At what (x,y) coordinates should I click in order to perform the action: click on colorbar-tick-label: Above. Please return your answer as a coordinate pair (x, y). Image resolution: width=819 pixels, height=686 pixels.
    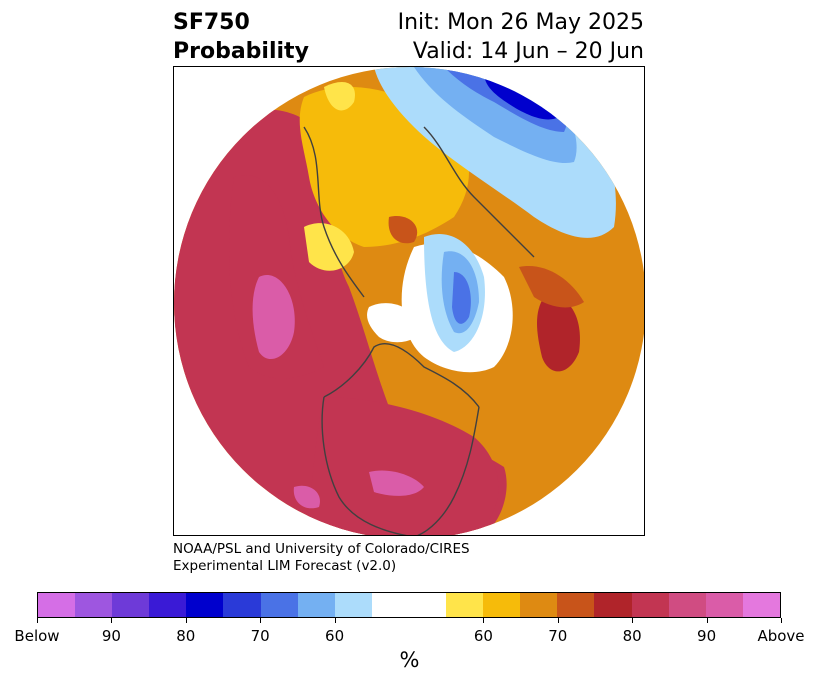
    Looking at the image, I should click on (781, 636).